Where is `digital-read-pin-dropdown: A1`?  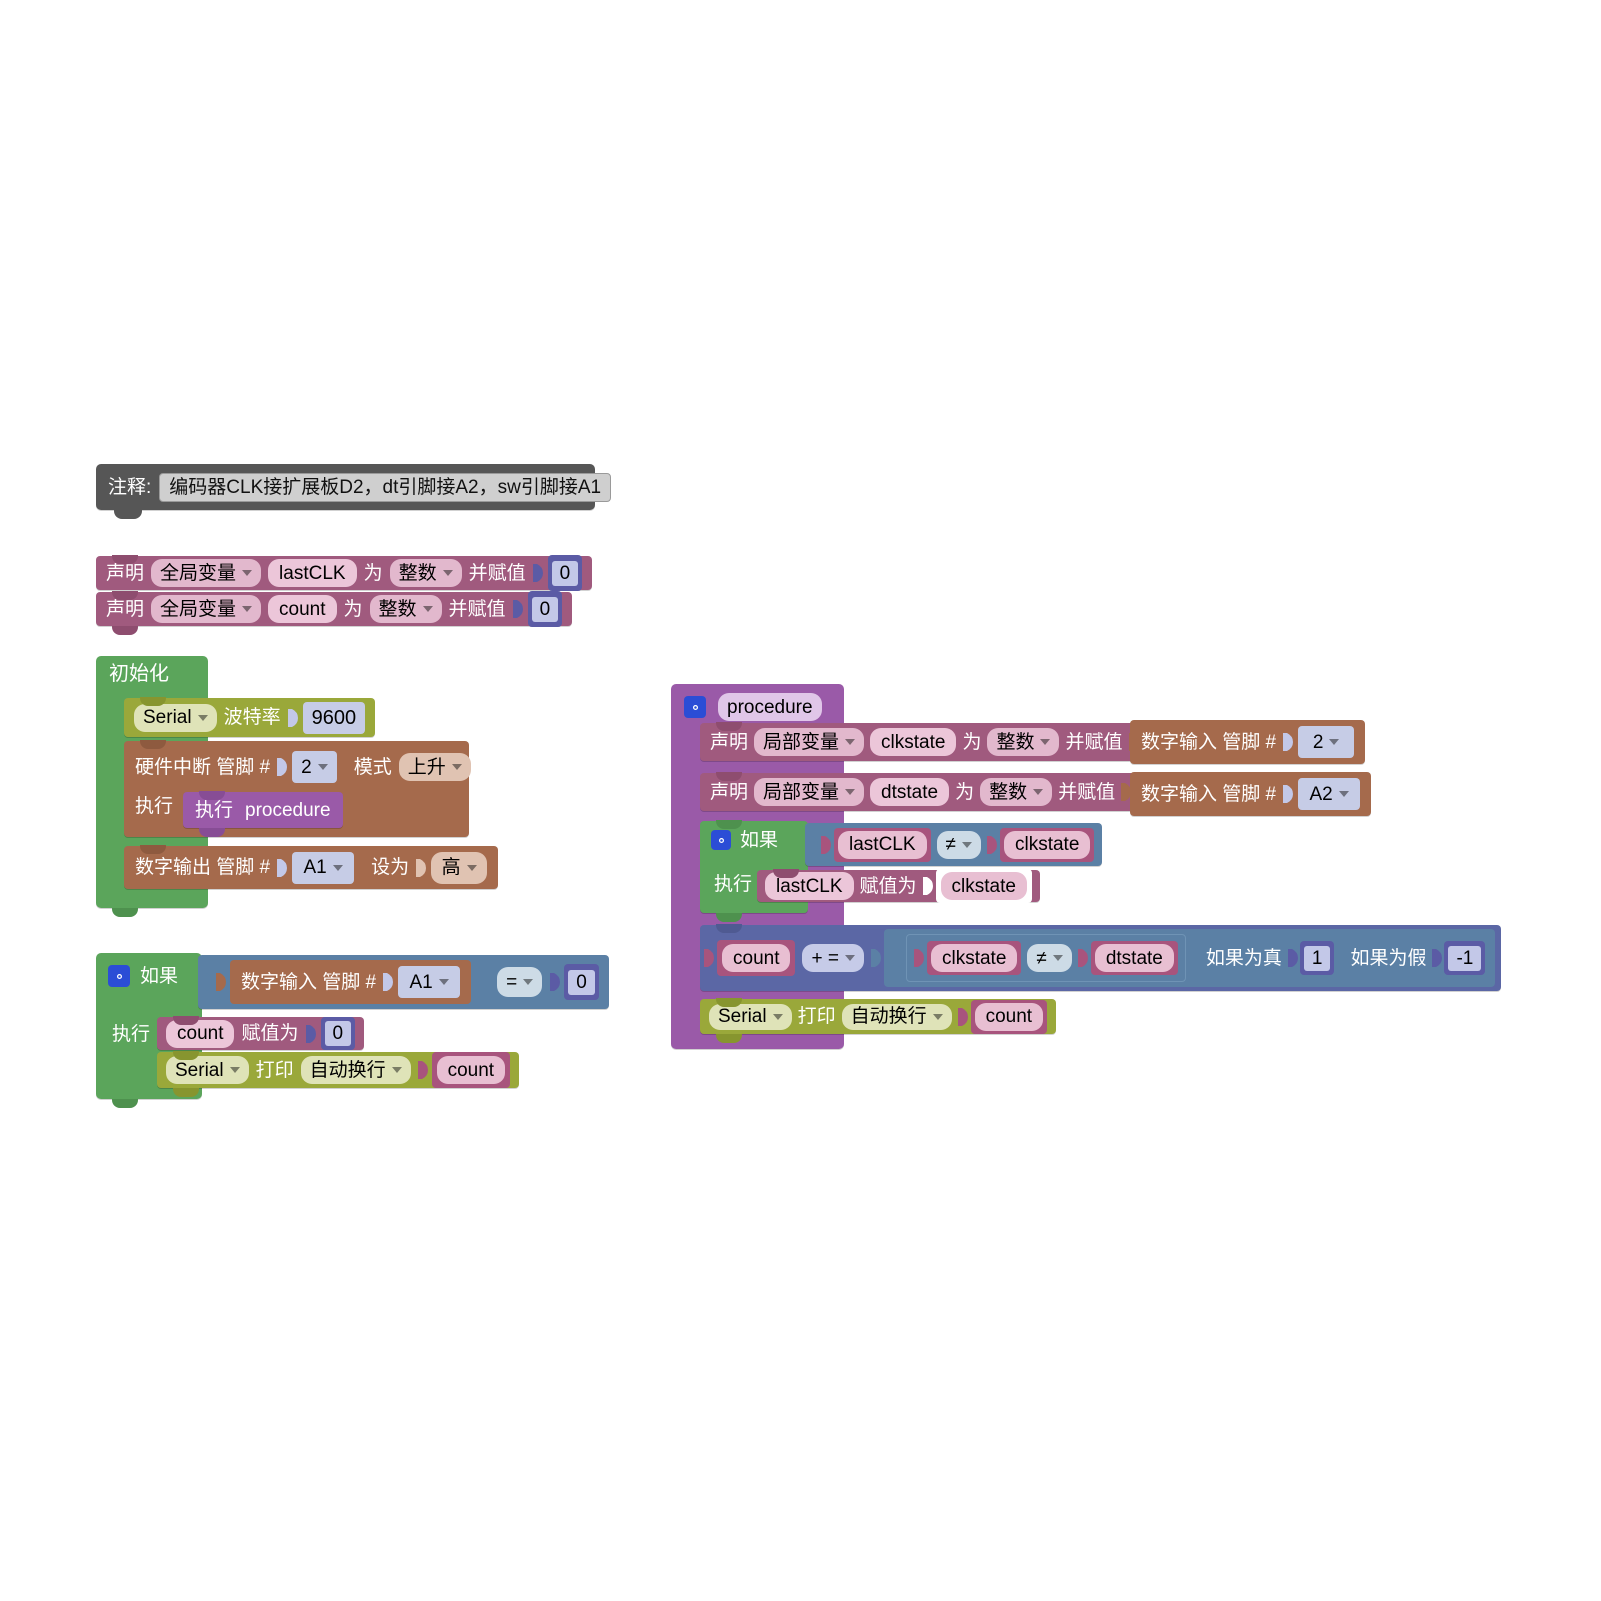 digital-read-pin-dropdown: A1 is located at coordinates (429, 982).